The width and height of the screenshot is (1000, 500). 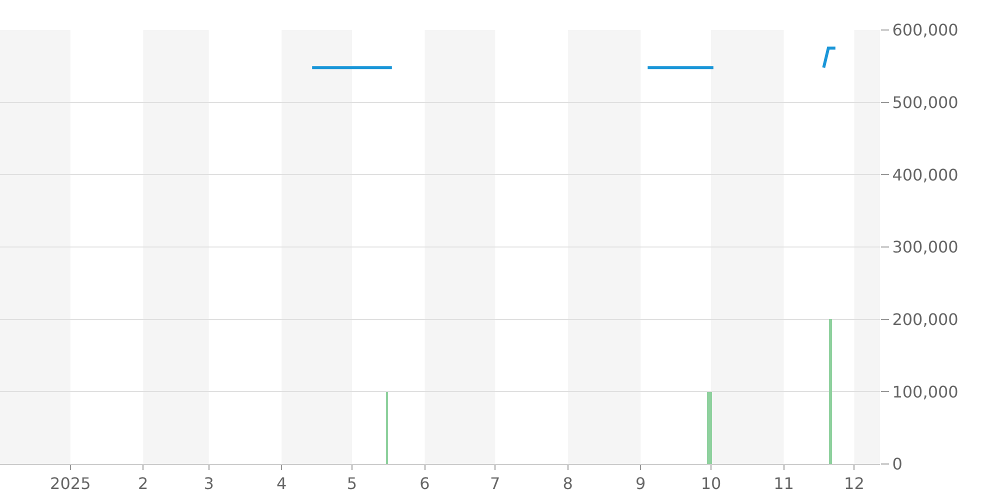 I want to click on x-tick-label: 2025, so click(x=70, y=484).